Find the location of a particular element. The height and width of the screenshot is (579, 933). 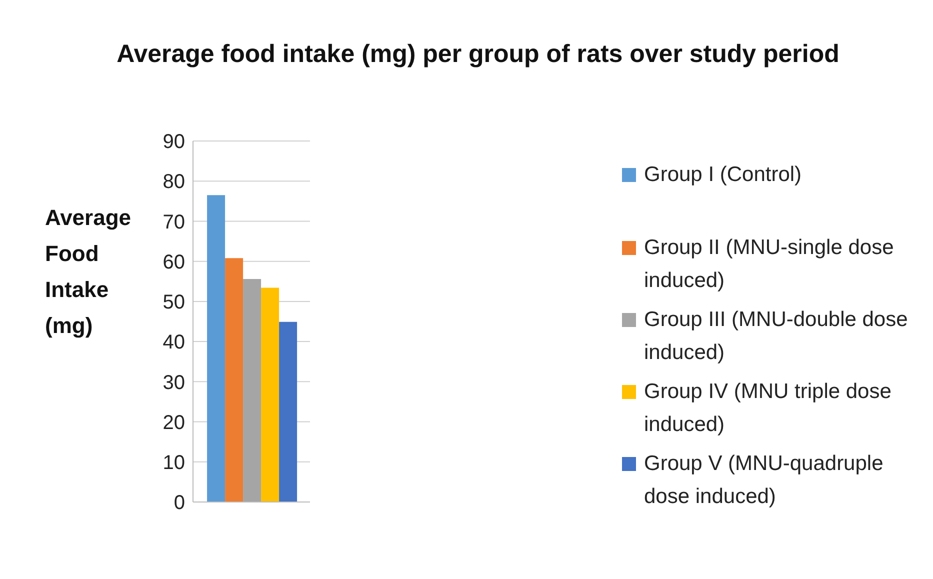

legend-label: Group III (MNU-double dose induced) is located at coordinates (776, 336).